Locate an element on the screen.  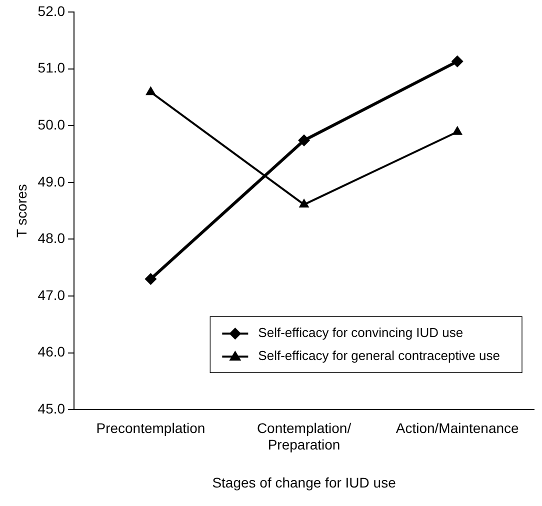
y-tick-label: 52.0 is located at coordinates (52, 10).